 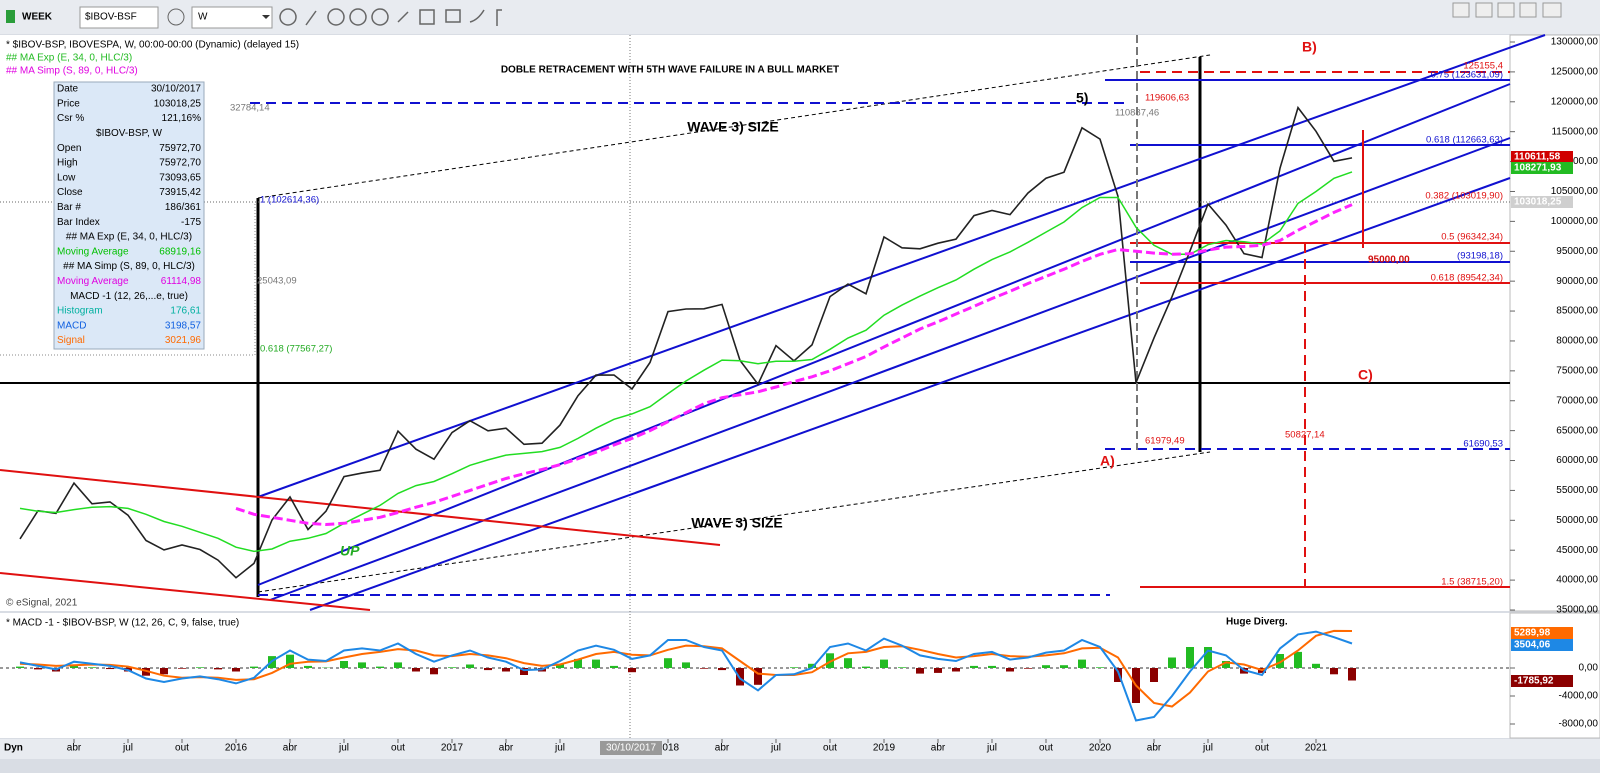 I want to click on info-box, so click(x=129, y=215).